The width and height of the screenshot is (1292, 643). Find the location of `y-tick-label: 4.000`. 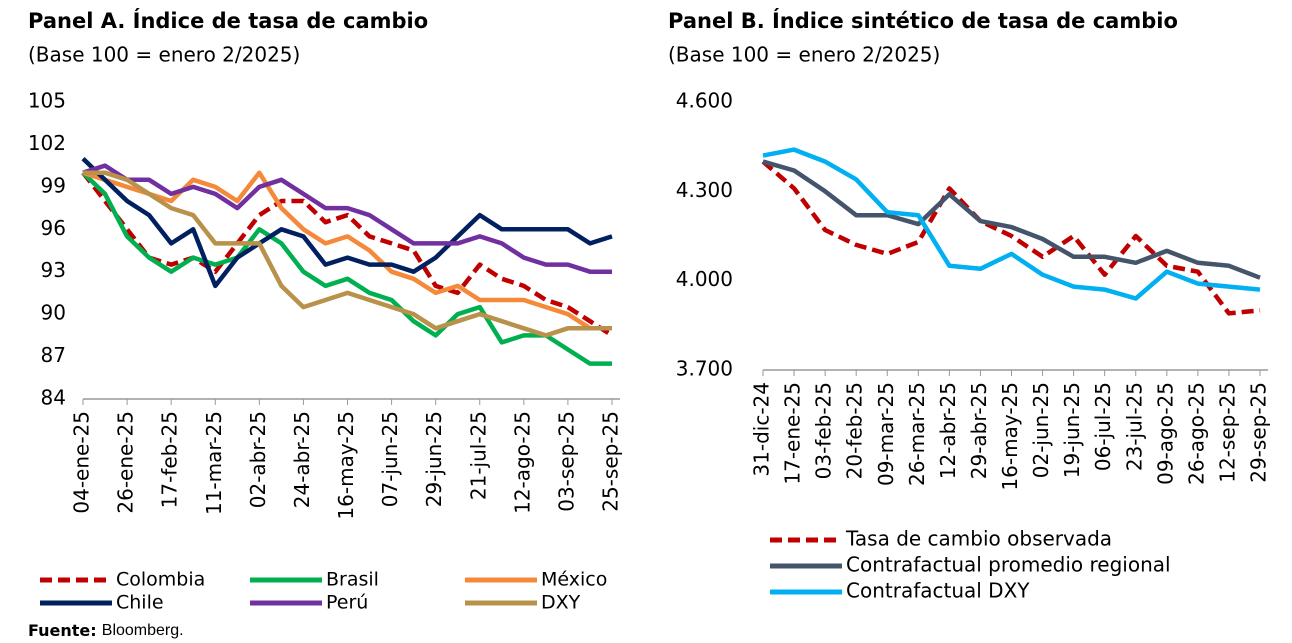

y-tick-label: 4.000 is located at coordinates (704, 279).